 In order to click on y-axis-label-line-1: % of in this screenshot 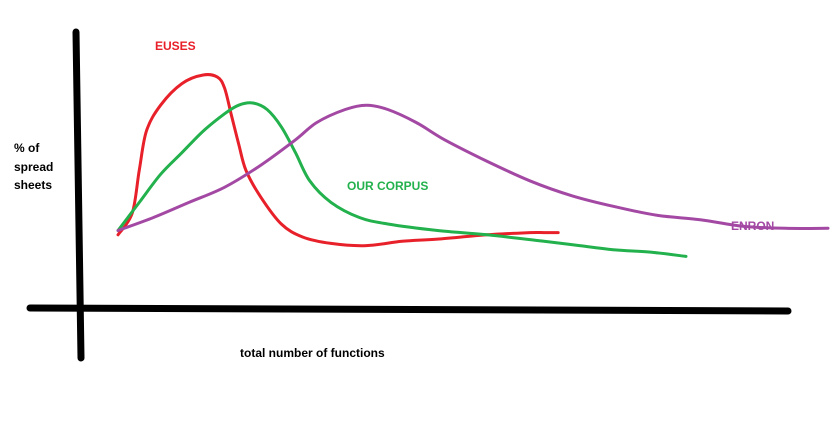, I will do `click(27, 148)`.